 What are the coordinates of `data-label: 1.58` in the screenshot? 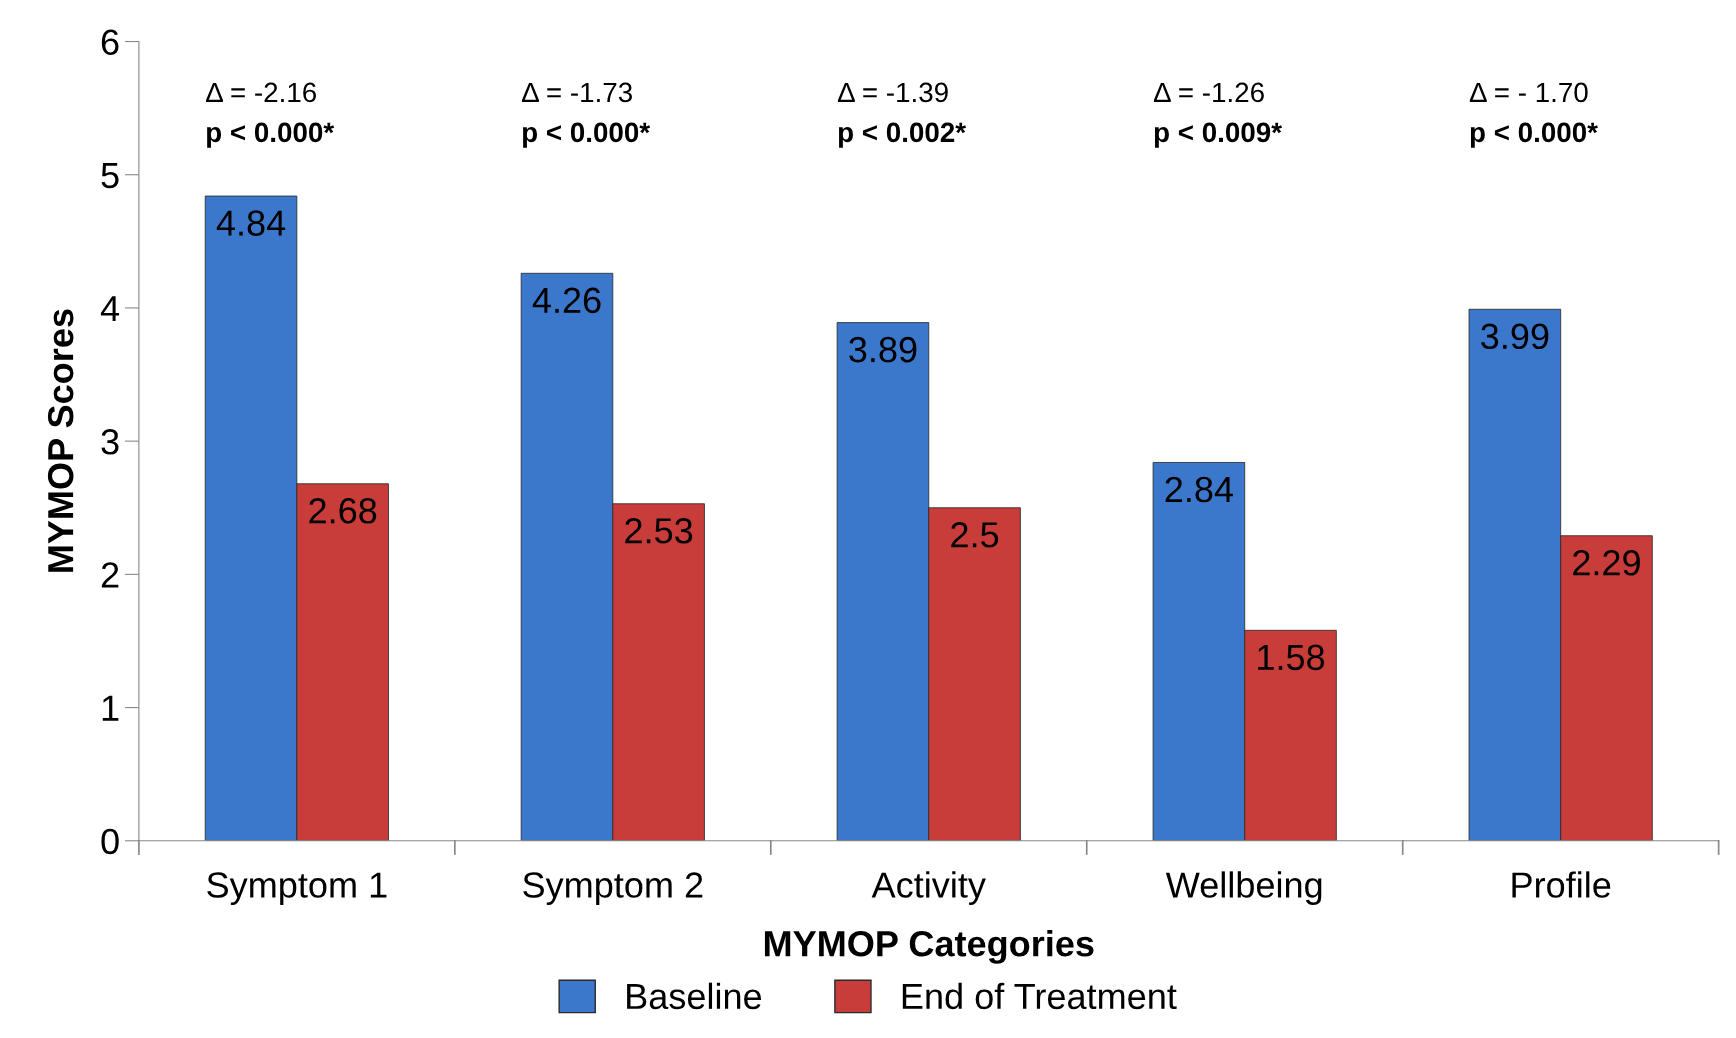 It's located at (1291, 657).